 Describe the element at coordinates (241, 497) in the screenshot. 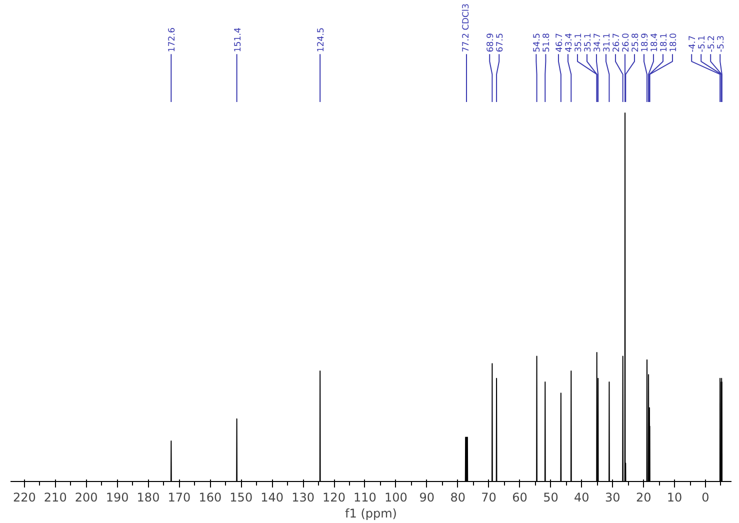

I see `x-tick-label: 150` at that location.